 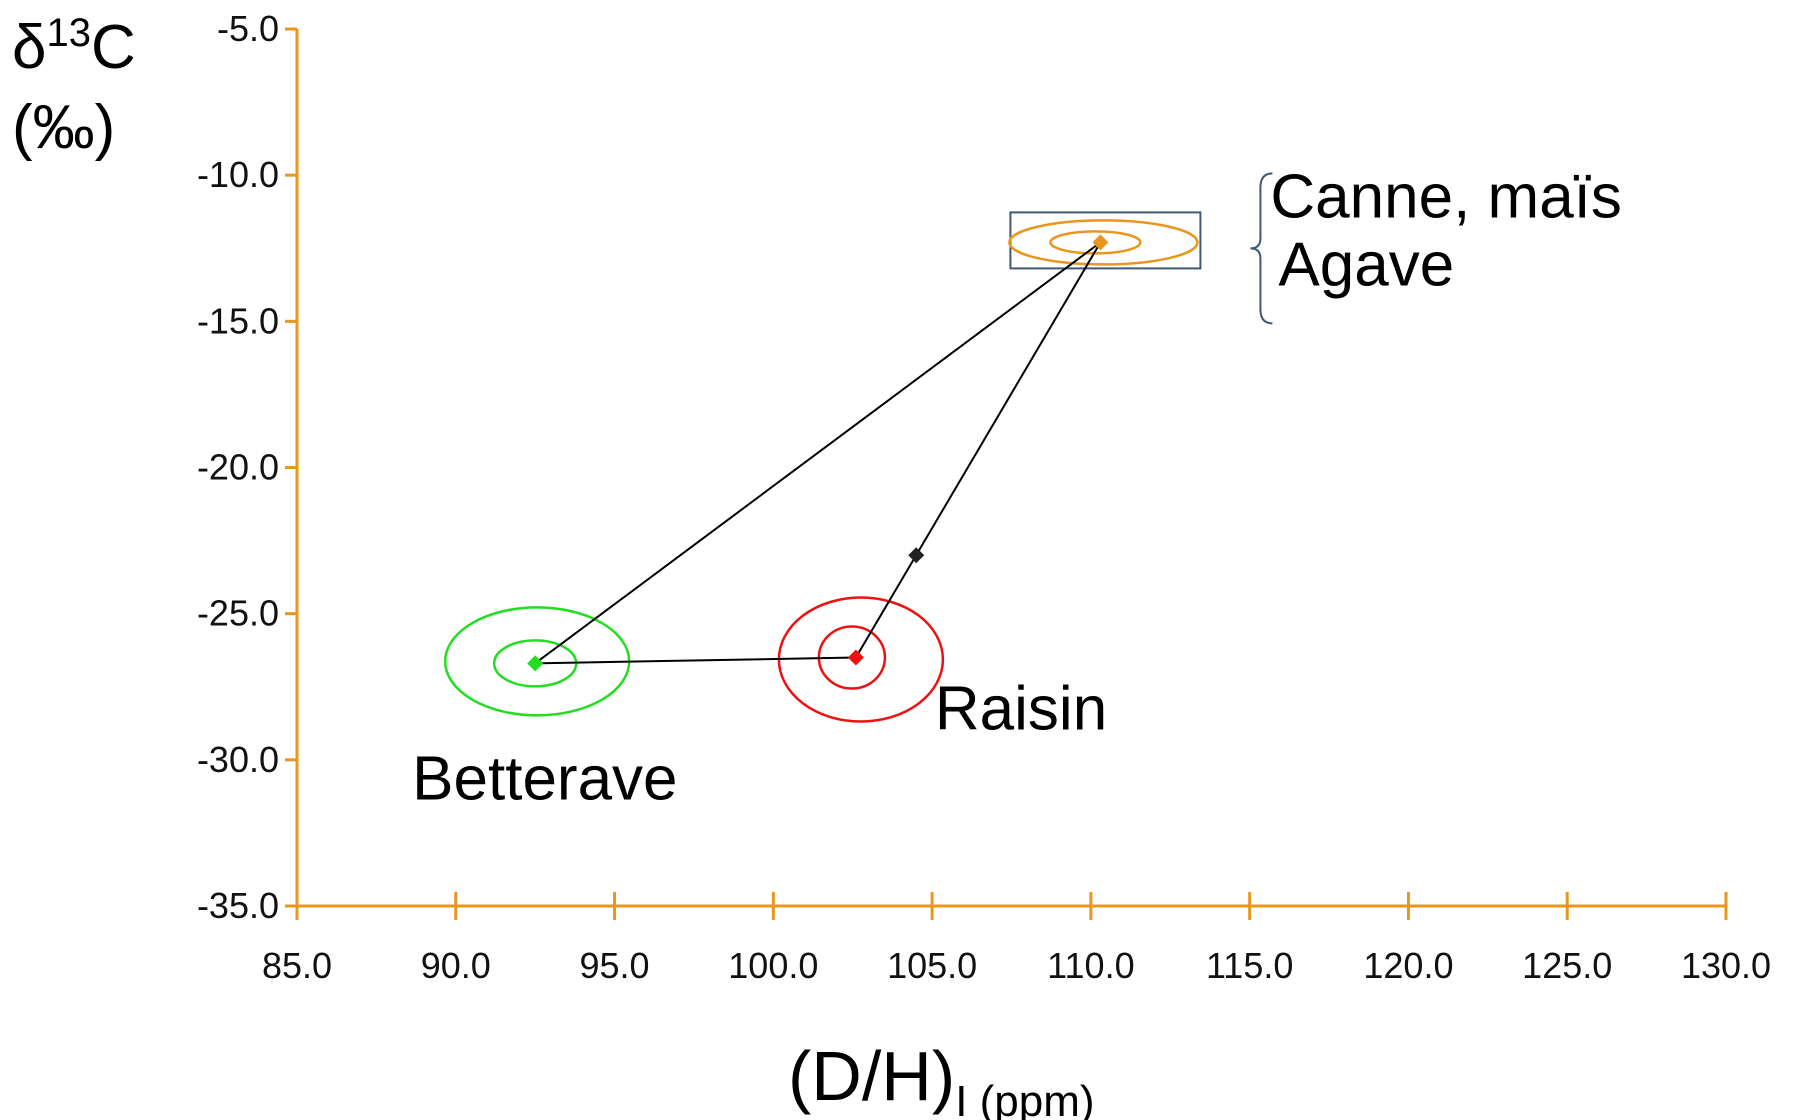 What do you see at coordinates (773, 965) in the screenshot?
I see `x-tick-label: 100.0` at bounding box center [773, 965].